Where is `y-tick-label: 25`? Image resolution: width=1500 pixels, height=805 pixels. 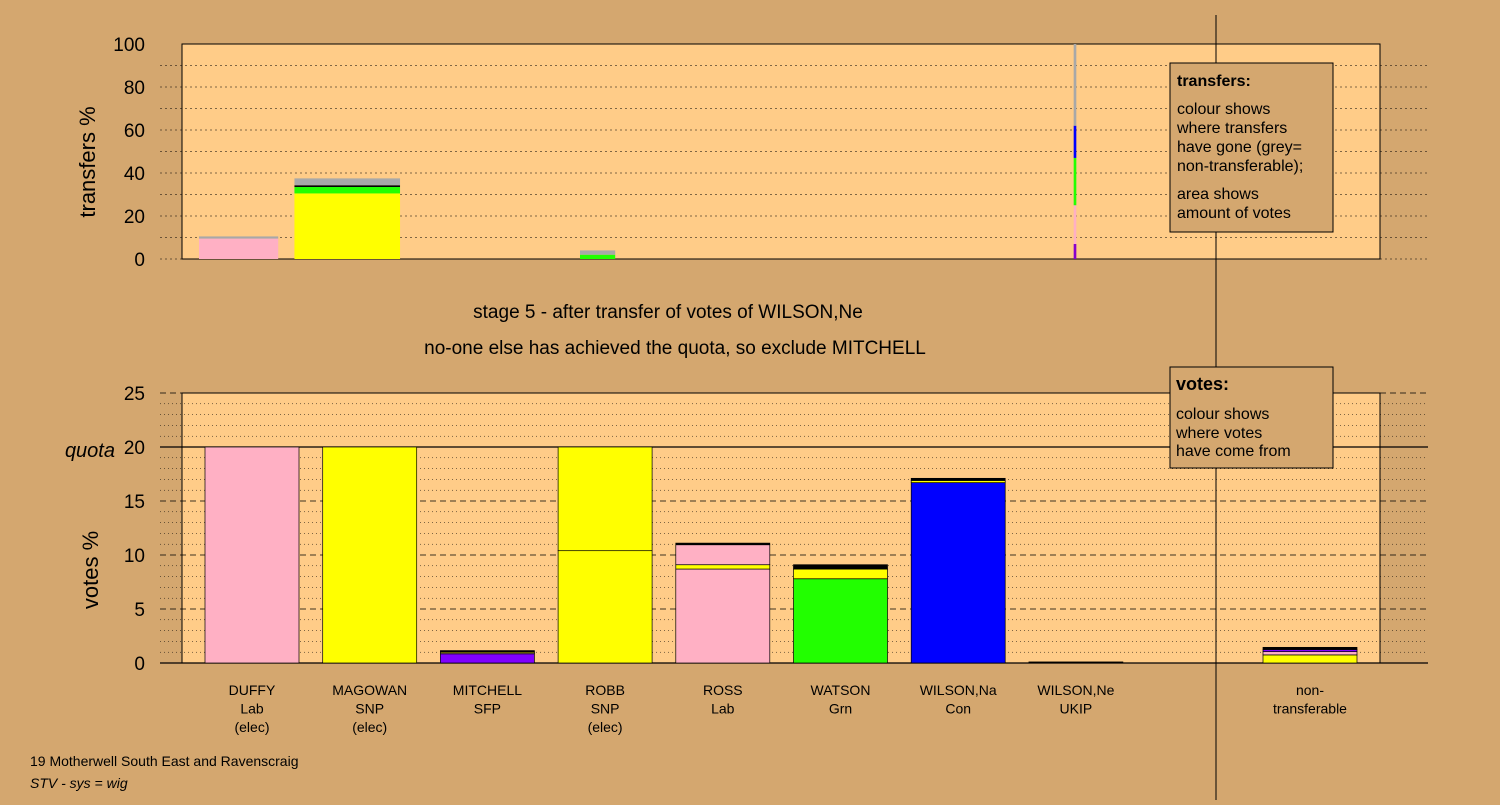
y-tick-label: 25 is located at coordinates (134, 394).